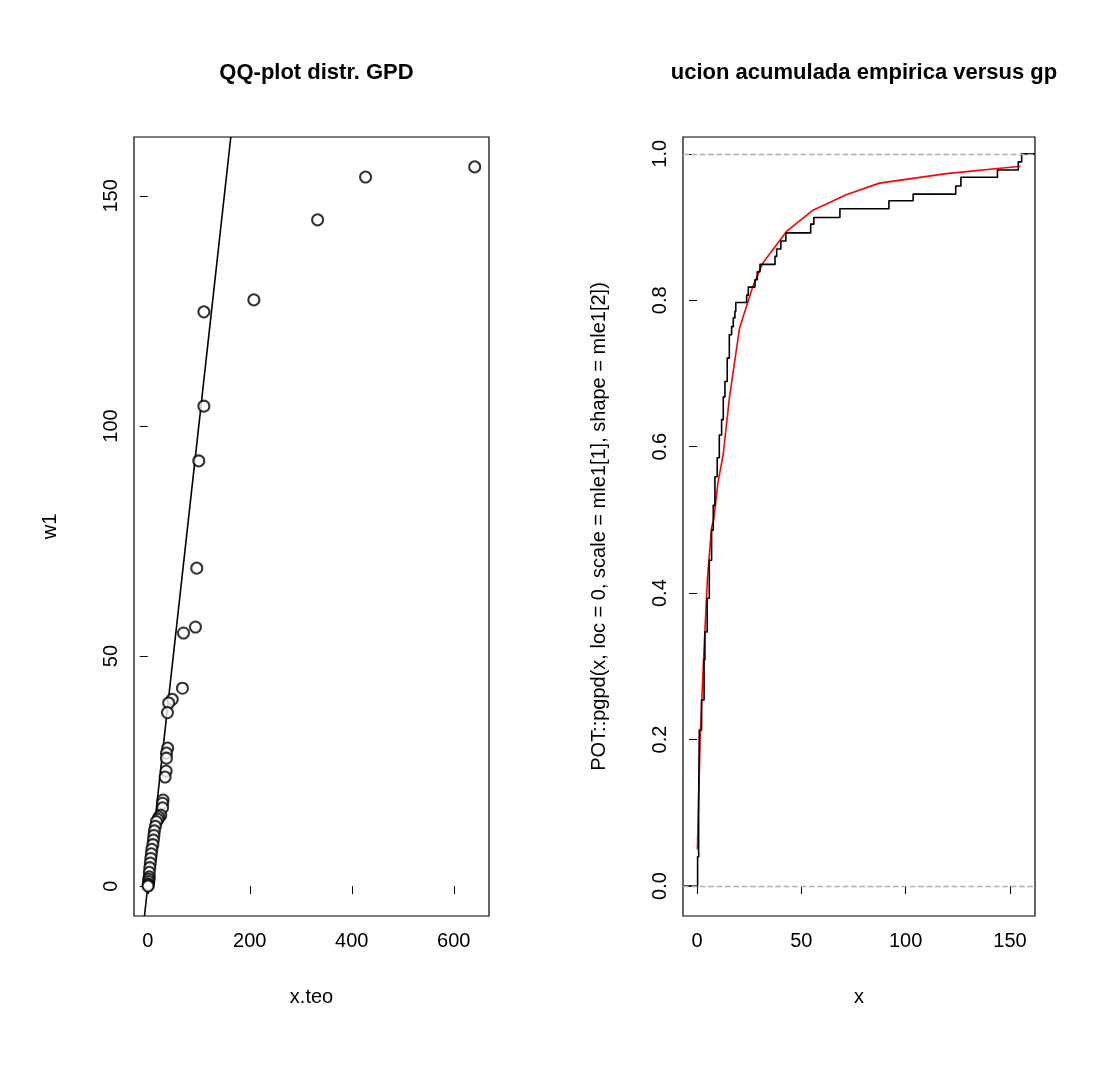 This screenshot has width=1109, height=1075. Describe the element at coordinates (110, 196) in the screenshot. I see `y-tick-label: 150` at that location.